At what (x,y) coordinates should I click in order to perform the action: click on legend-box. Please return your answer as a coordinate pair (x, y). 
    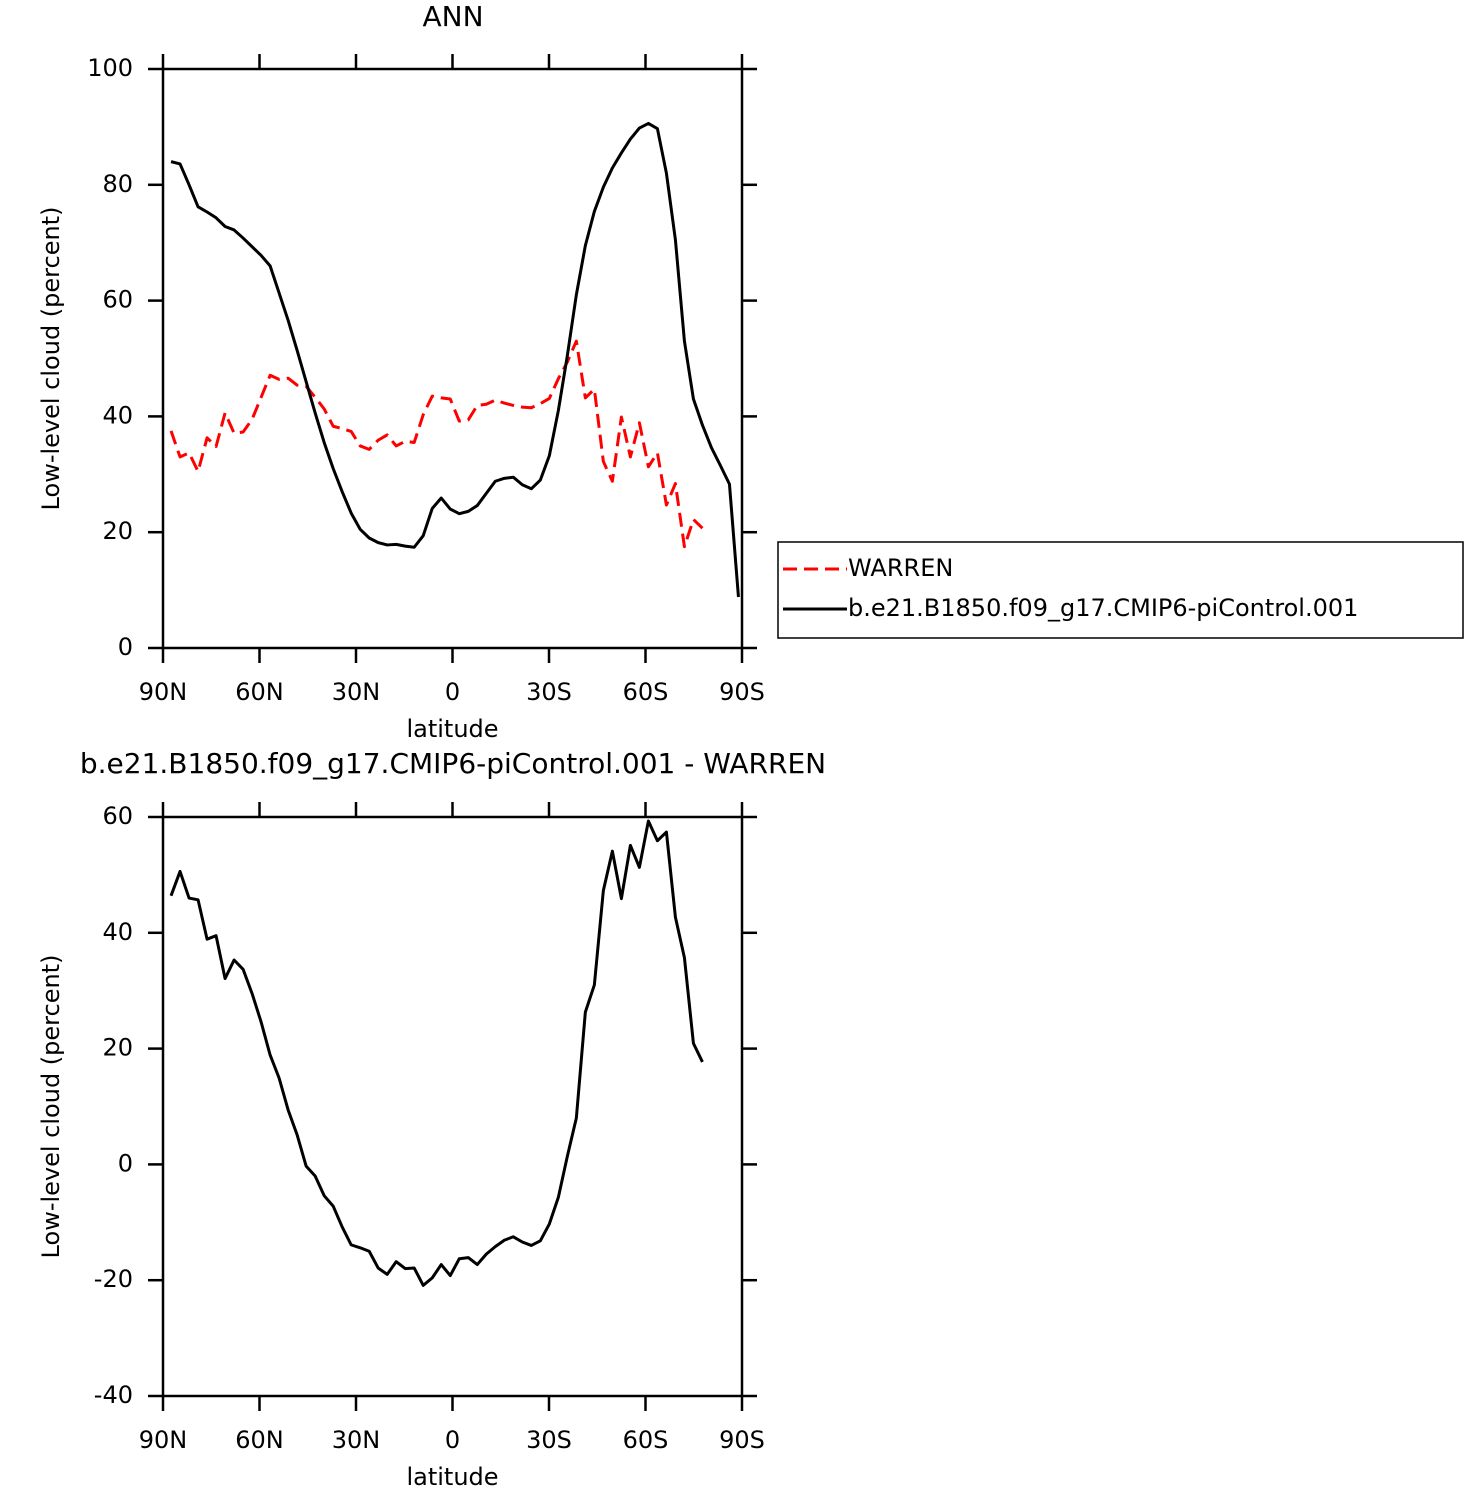
    Looking at the image, I should click on (1120, 590).